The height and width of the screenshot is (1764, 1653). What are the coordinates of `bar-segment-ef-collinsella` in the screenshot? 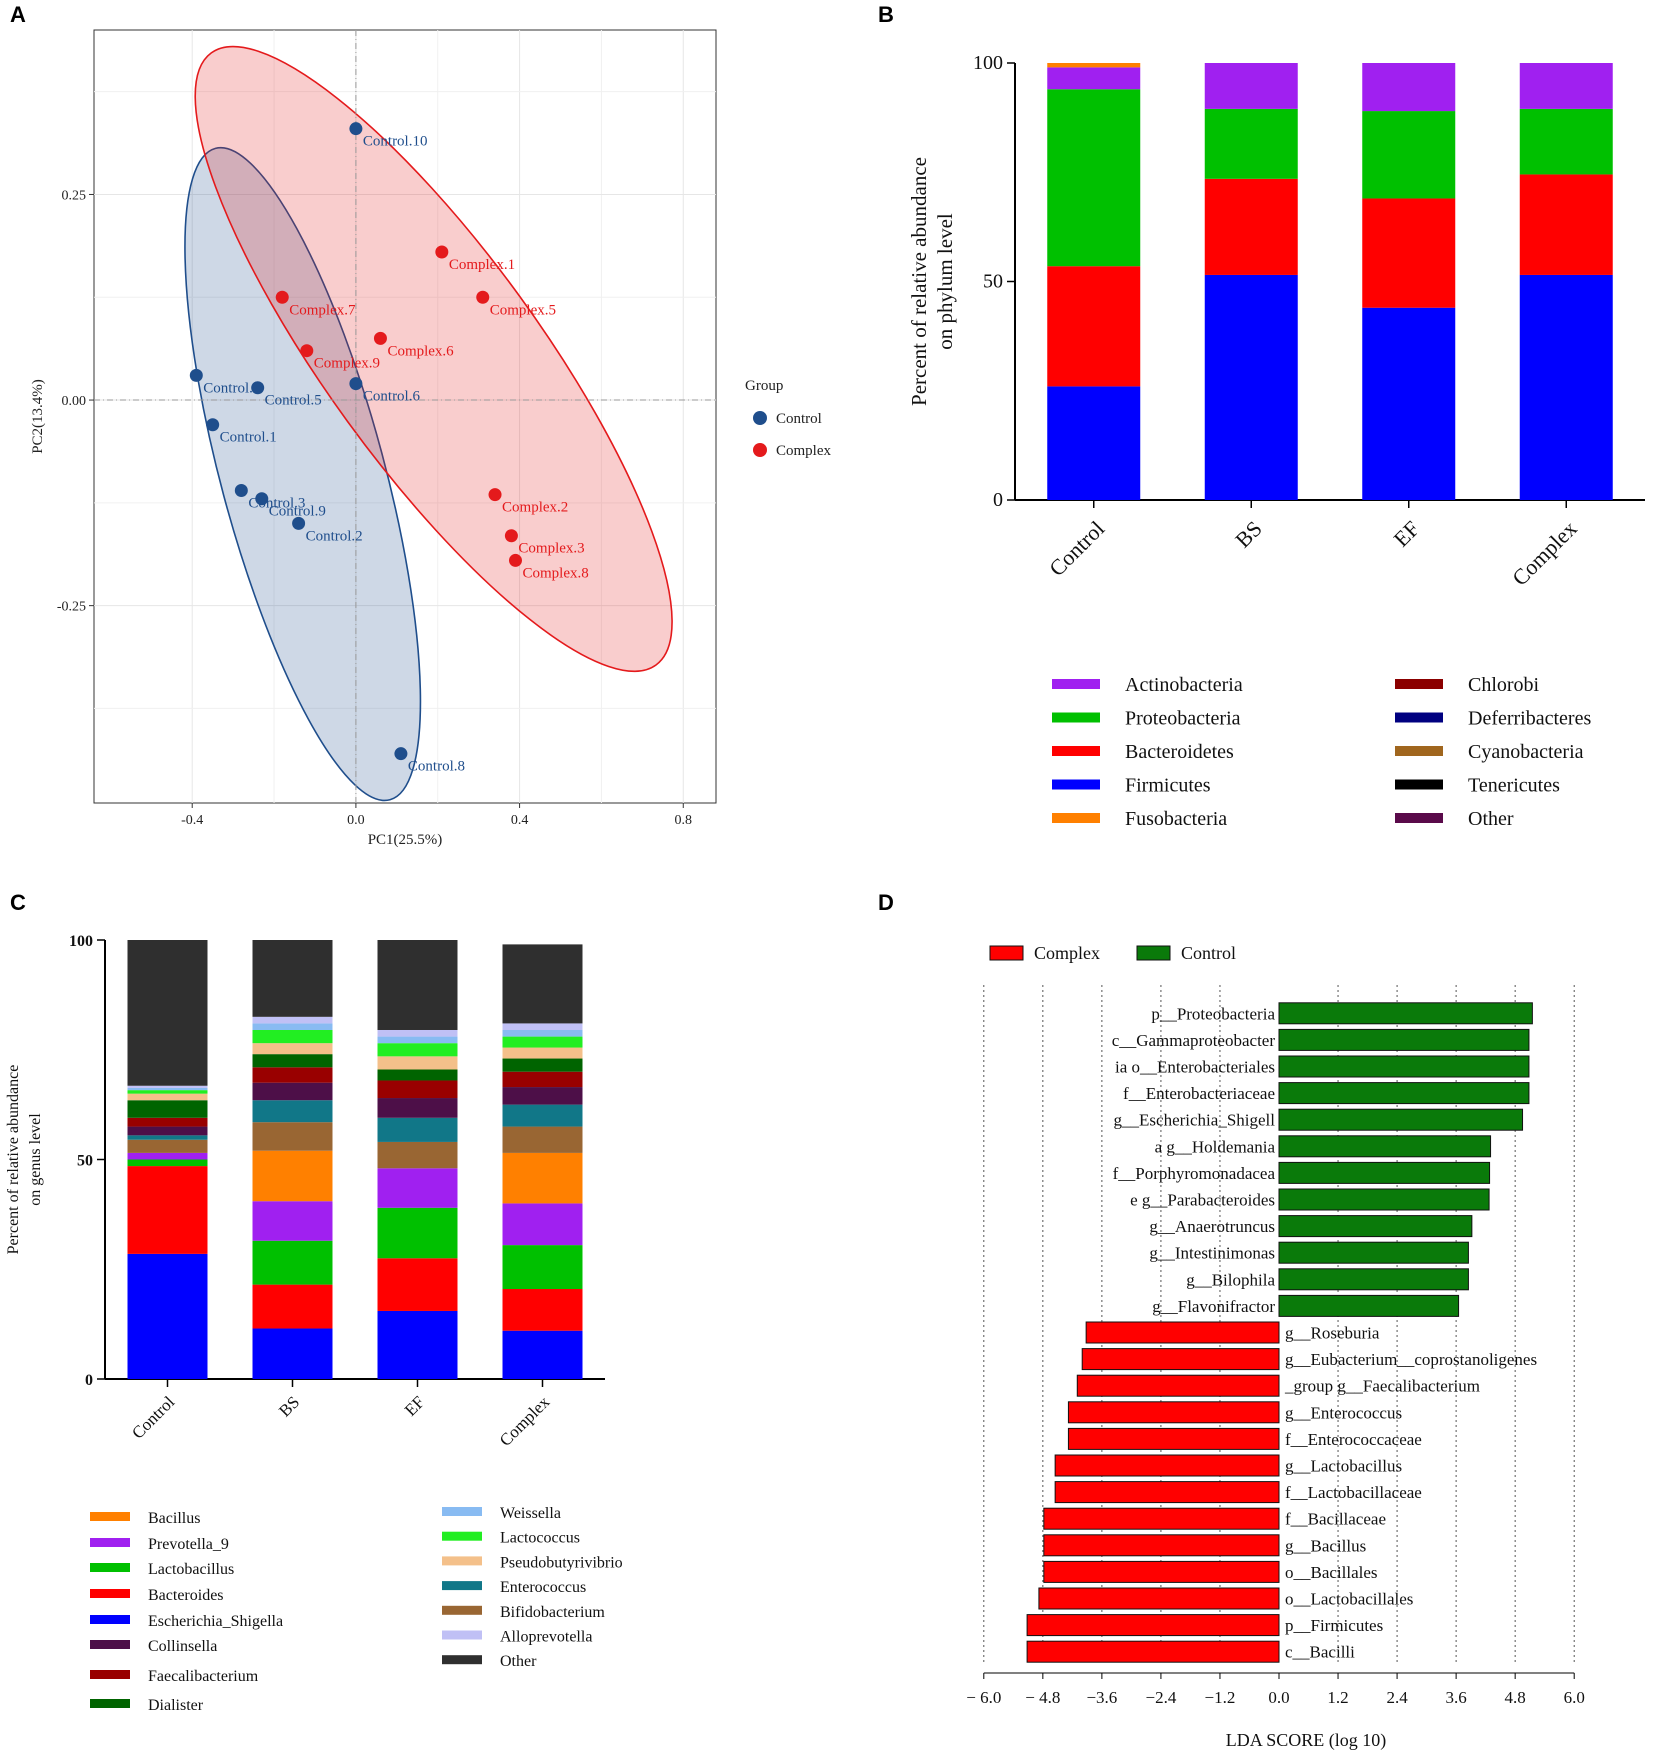 It's located at (417, 1108).